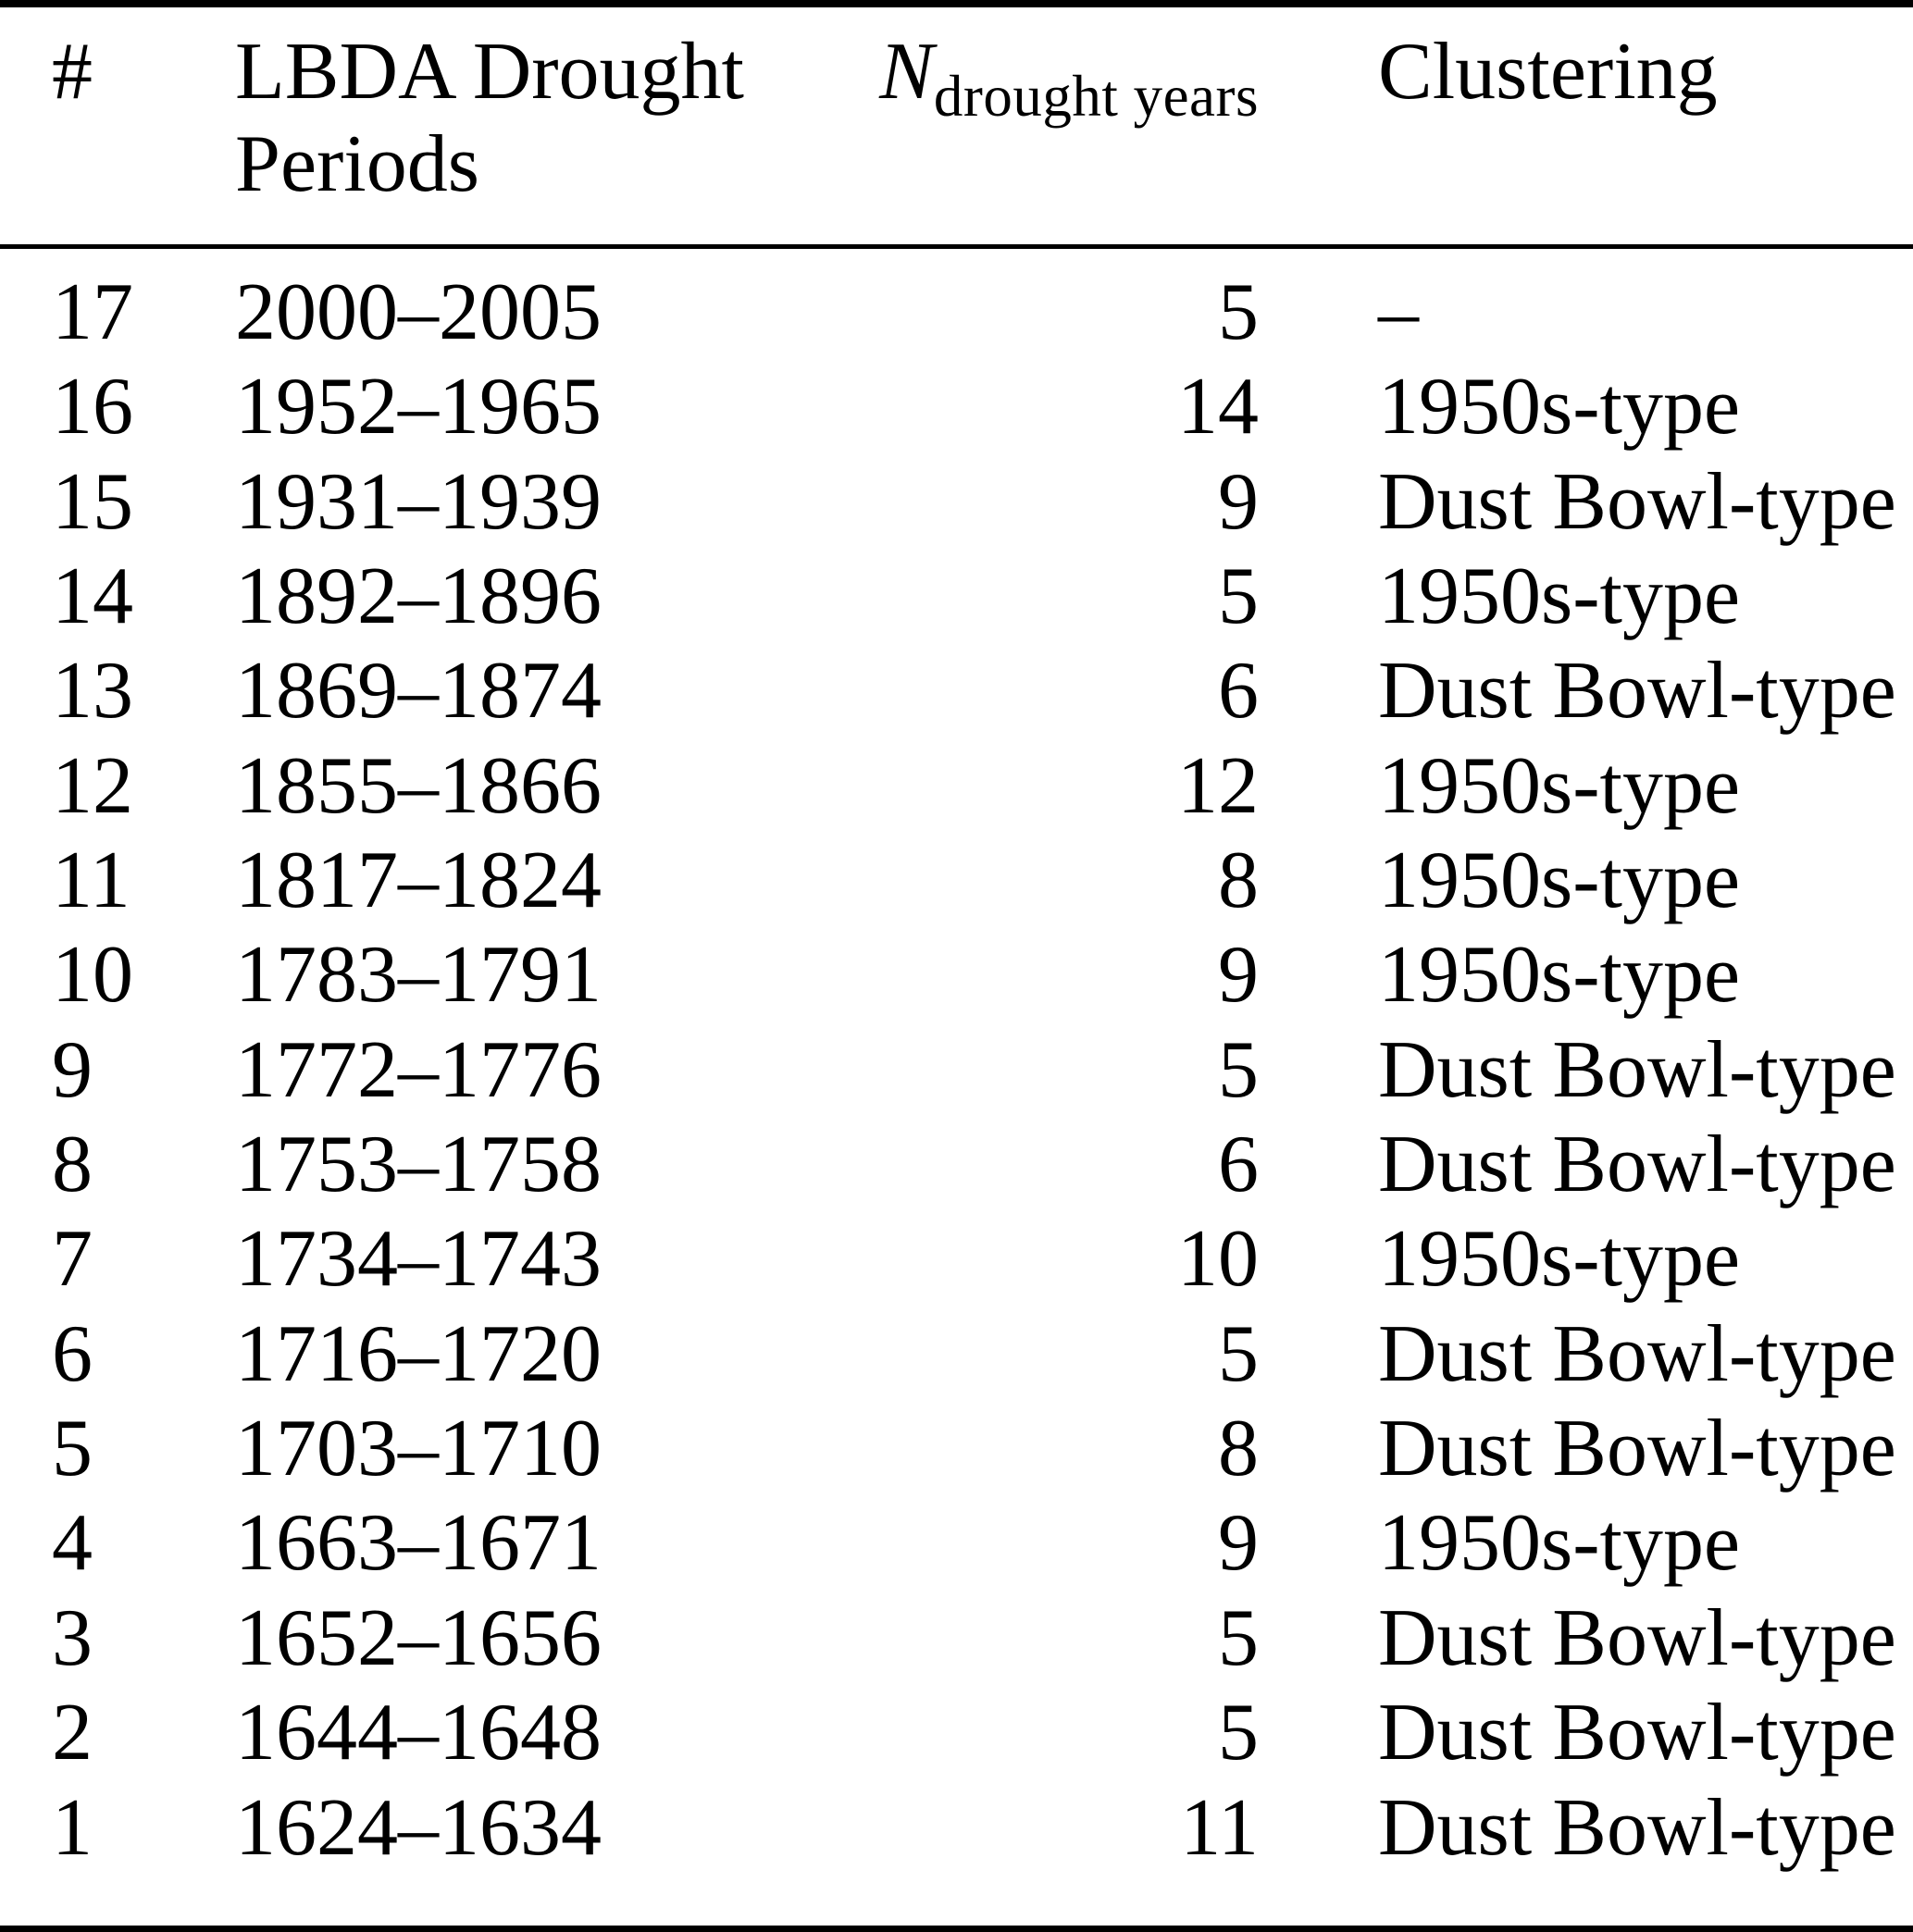 This screenshot has height=1932, width=1913. Describe the element at coordinates (418, 1637) in the screenshot. I see `drought-period: 1652–1656` at that location.